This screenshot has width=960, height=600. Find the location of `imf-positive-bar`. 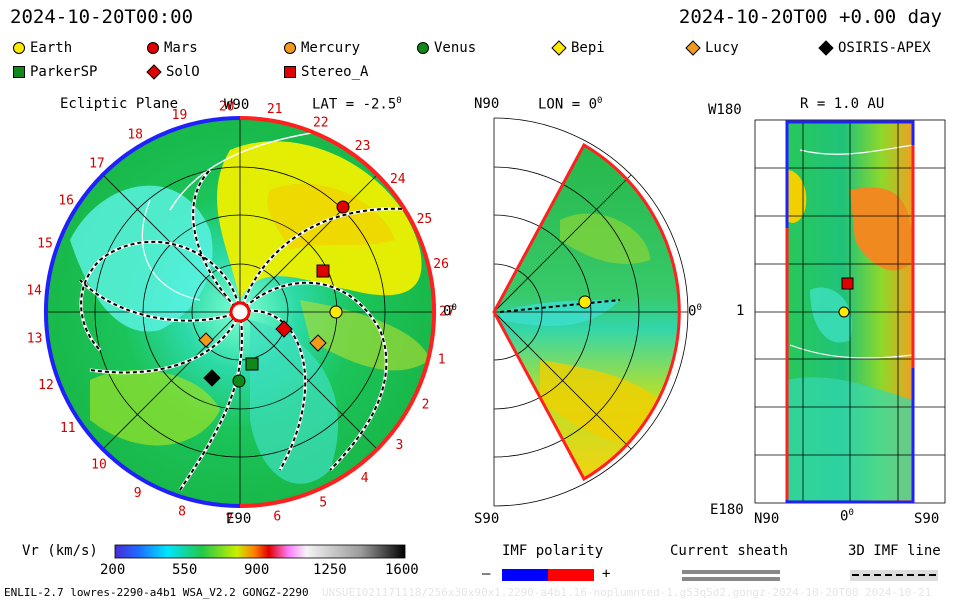

imf-positive-bar is located at coordinates (571, 575).